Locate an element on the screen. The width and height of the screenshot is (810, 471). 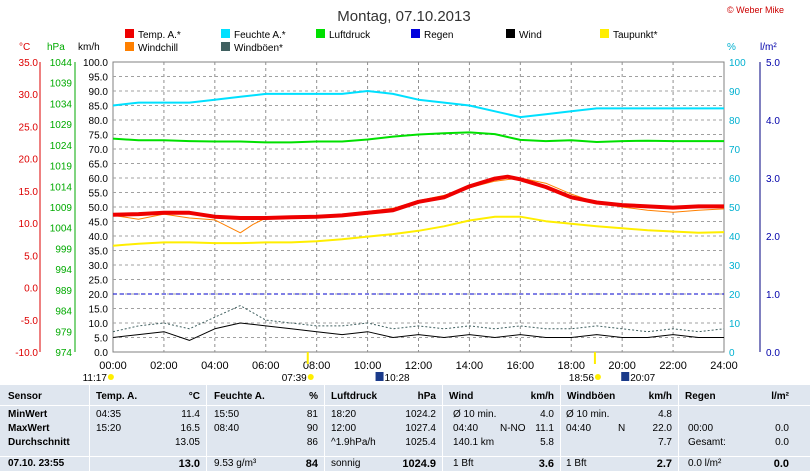
stats-cell-hum-val: 84 is located at coordinates (311, 464).